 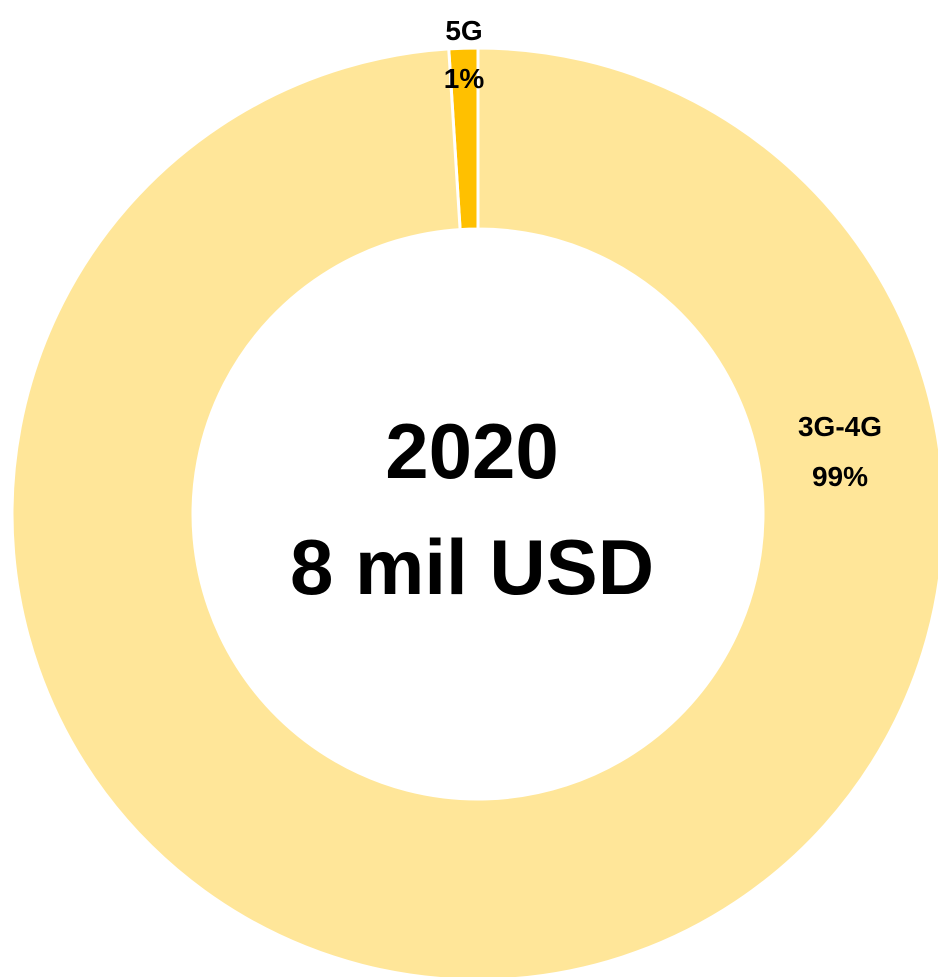 What do you see at coordinates (472, 451) in the screenshot?
I see `center-year: 2020` at bounding box center [472, 451].